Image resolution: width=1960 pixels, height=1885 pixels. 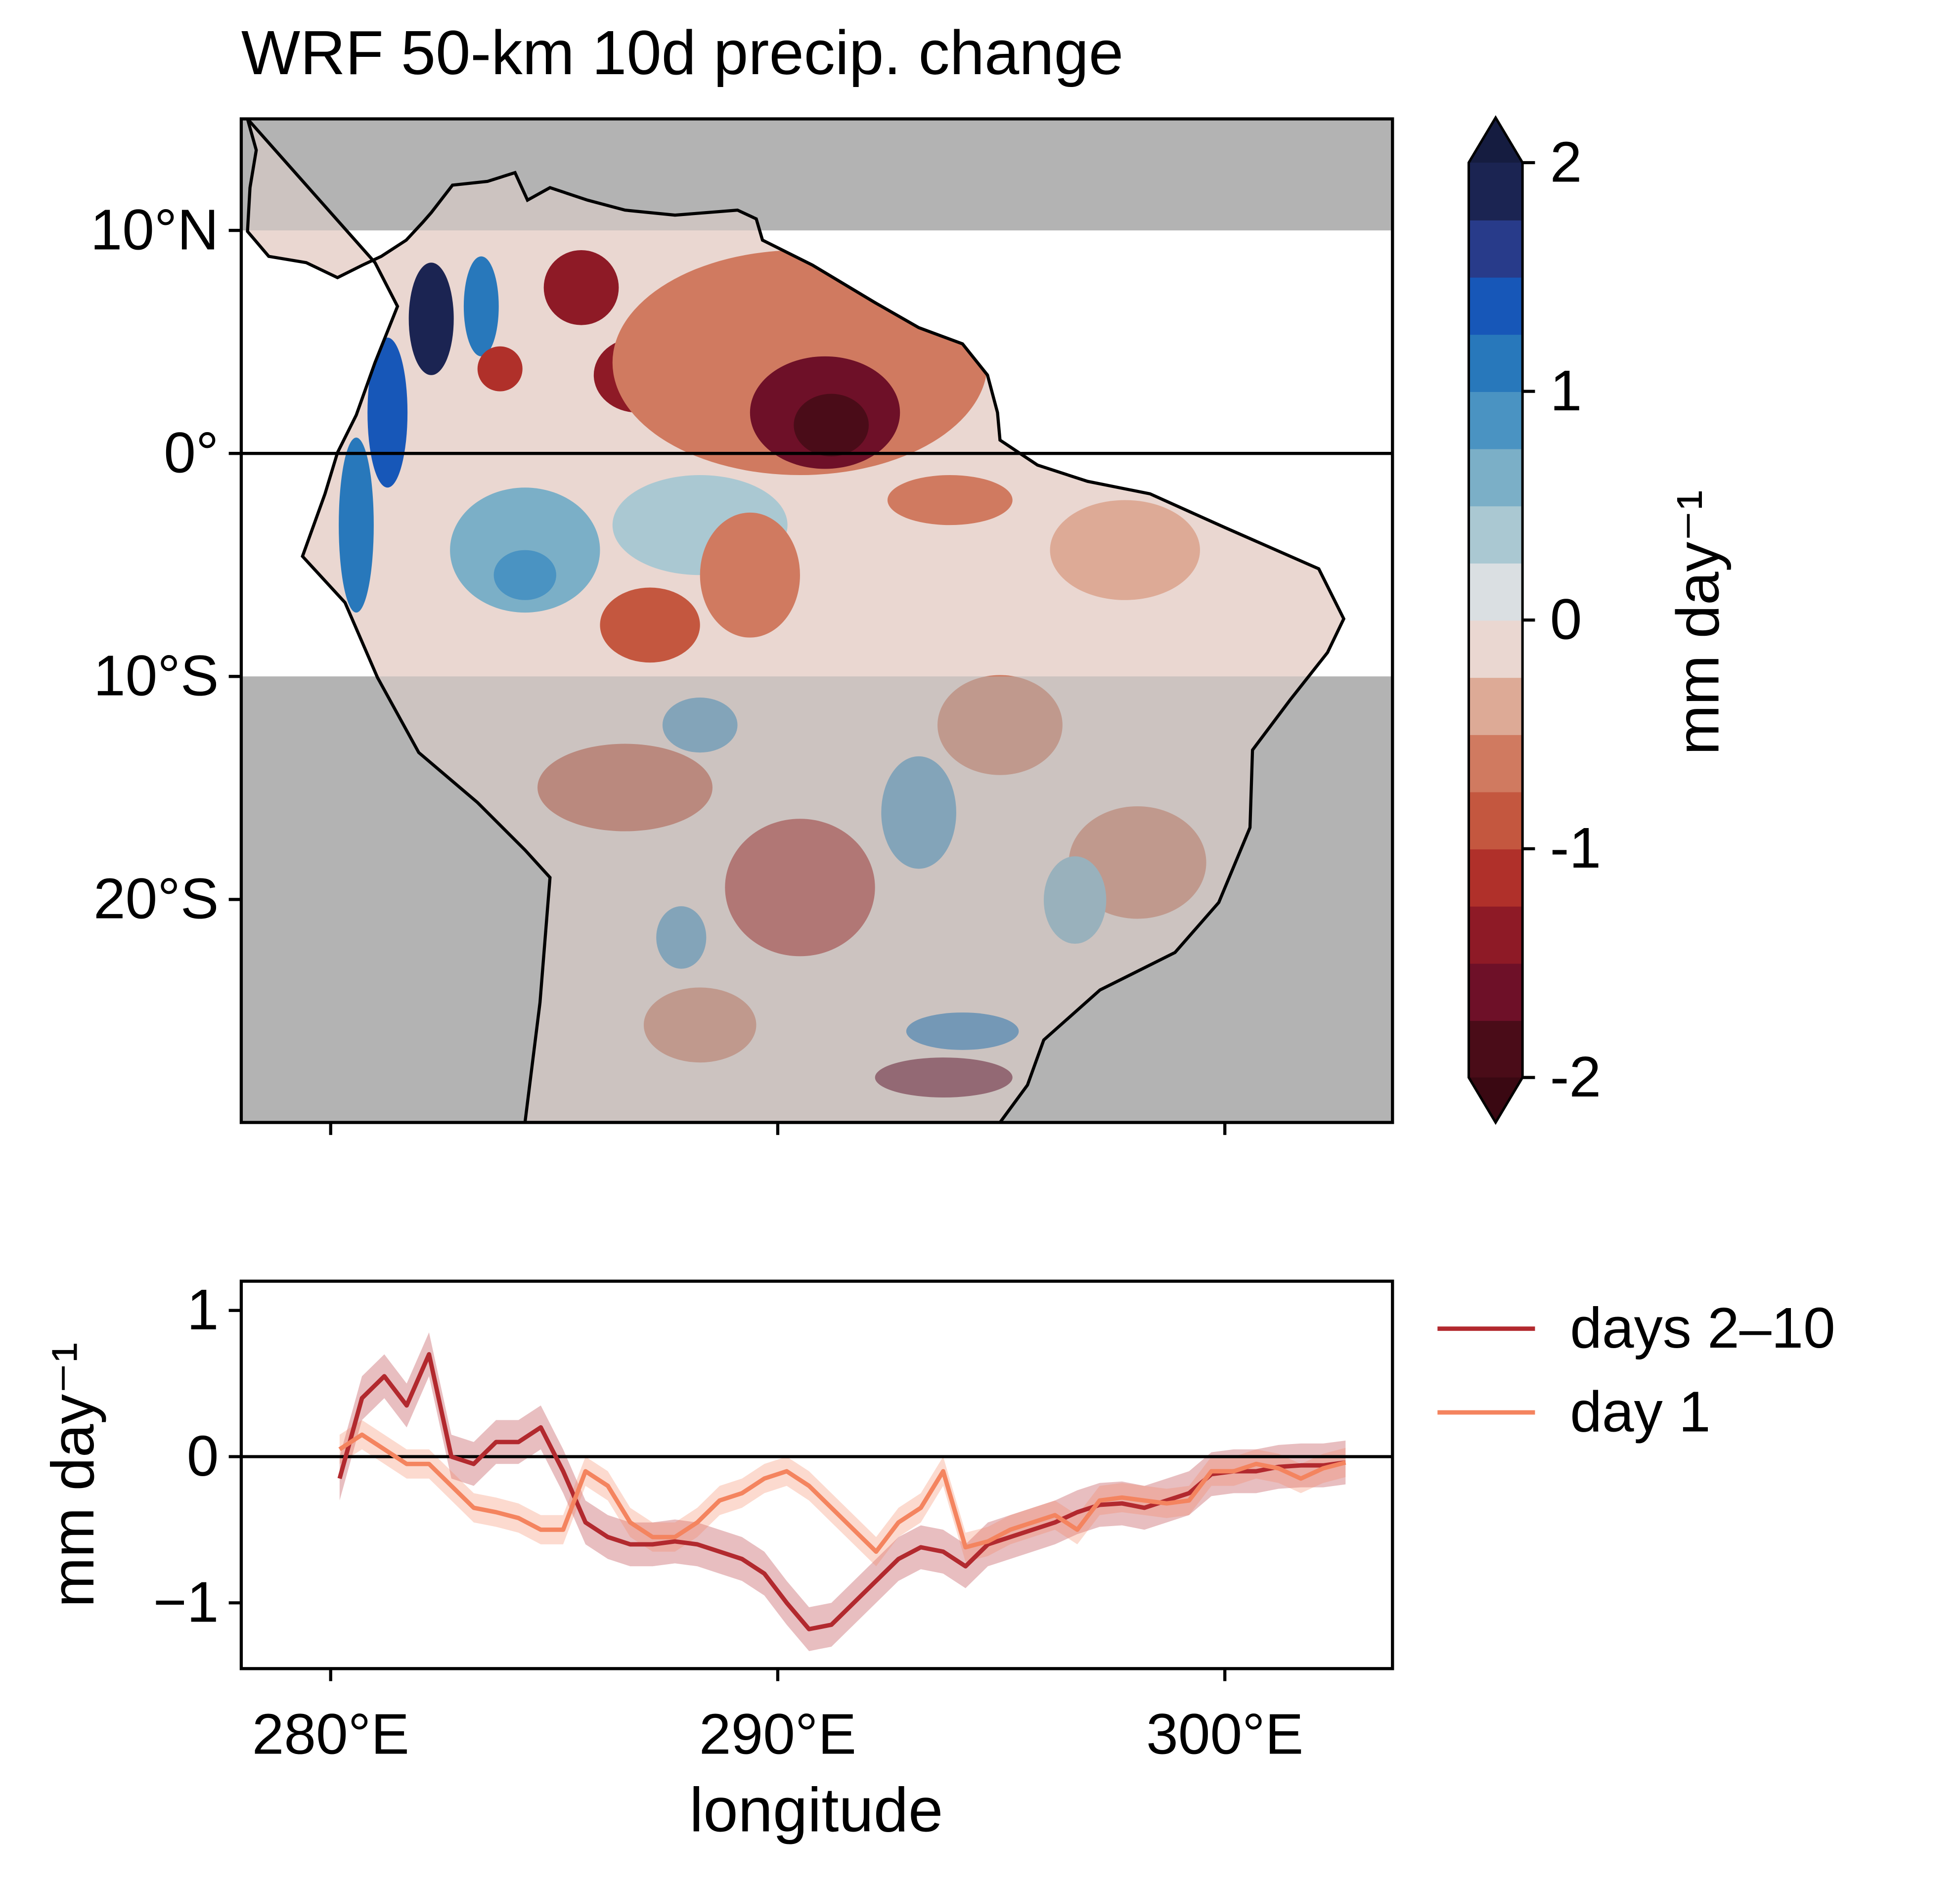 What do you see at coordinates (682, 53) in the screenshot?
I see `chart-title: WRF 50-km 10d precip. change` at bounding box center [682, 53].